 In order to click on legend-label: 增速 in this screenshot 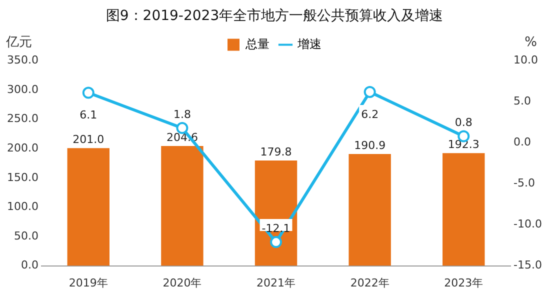, I will do `click(309, 43)`.